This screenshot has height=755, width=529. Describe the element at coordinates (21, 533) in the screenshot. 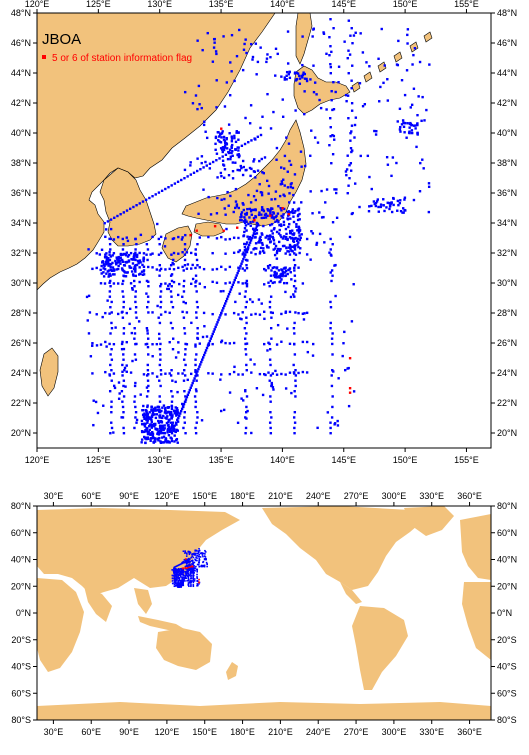

I see `y-tick-label-left: 60°N` at that location.